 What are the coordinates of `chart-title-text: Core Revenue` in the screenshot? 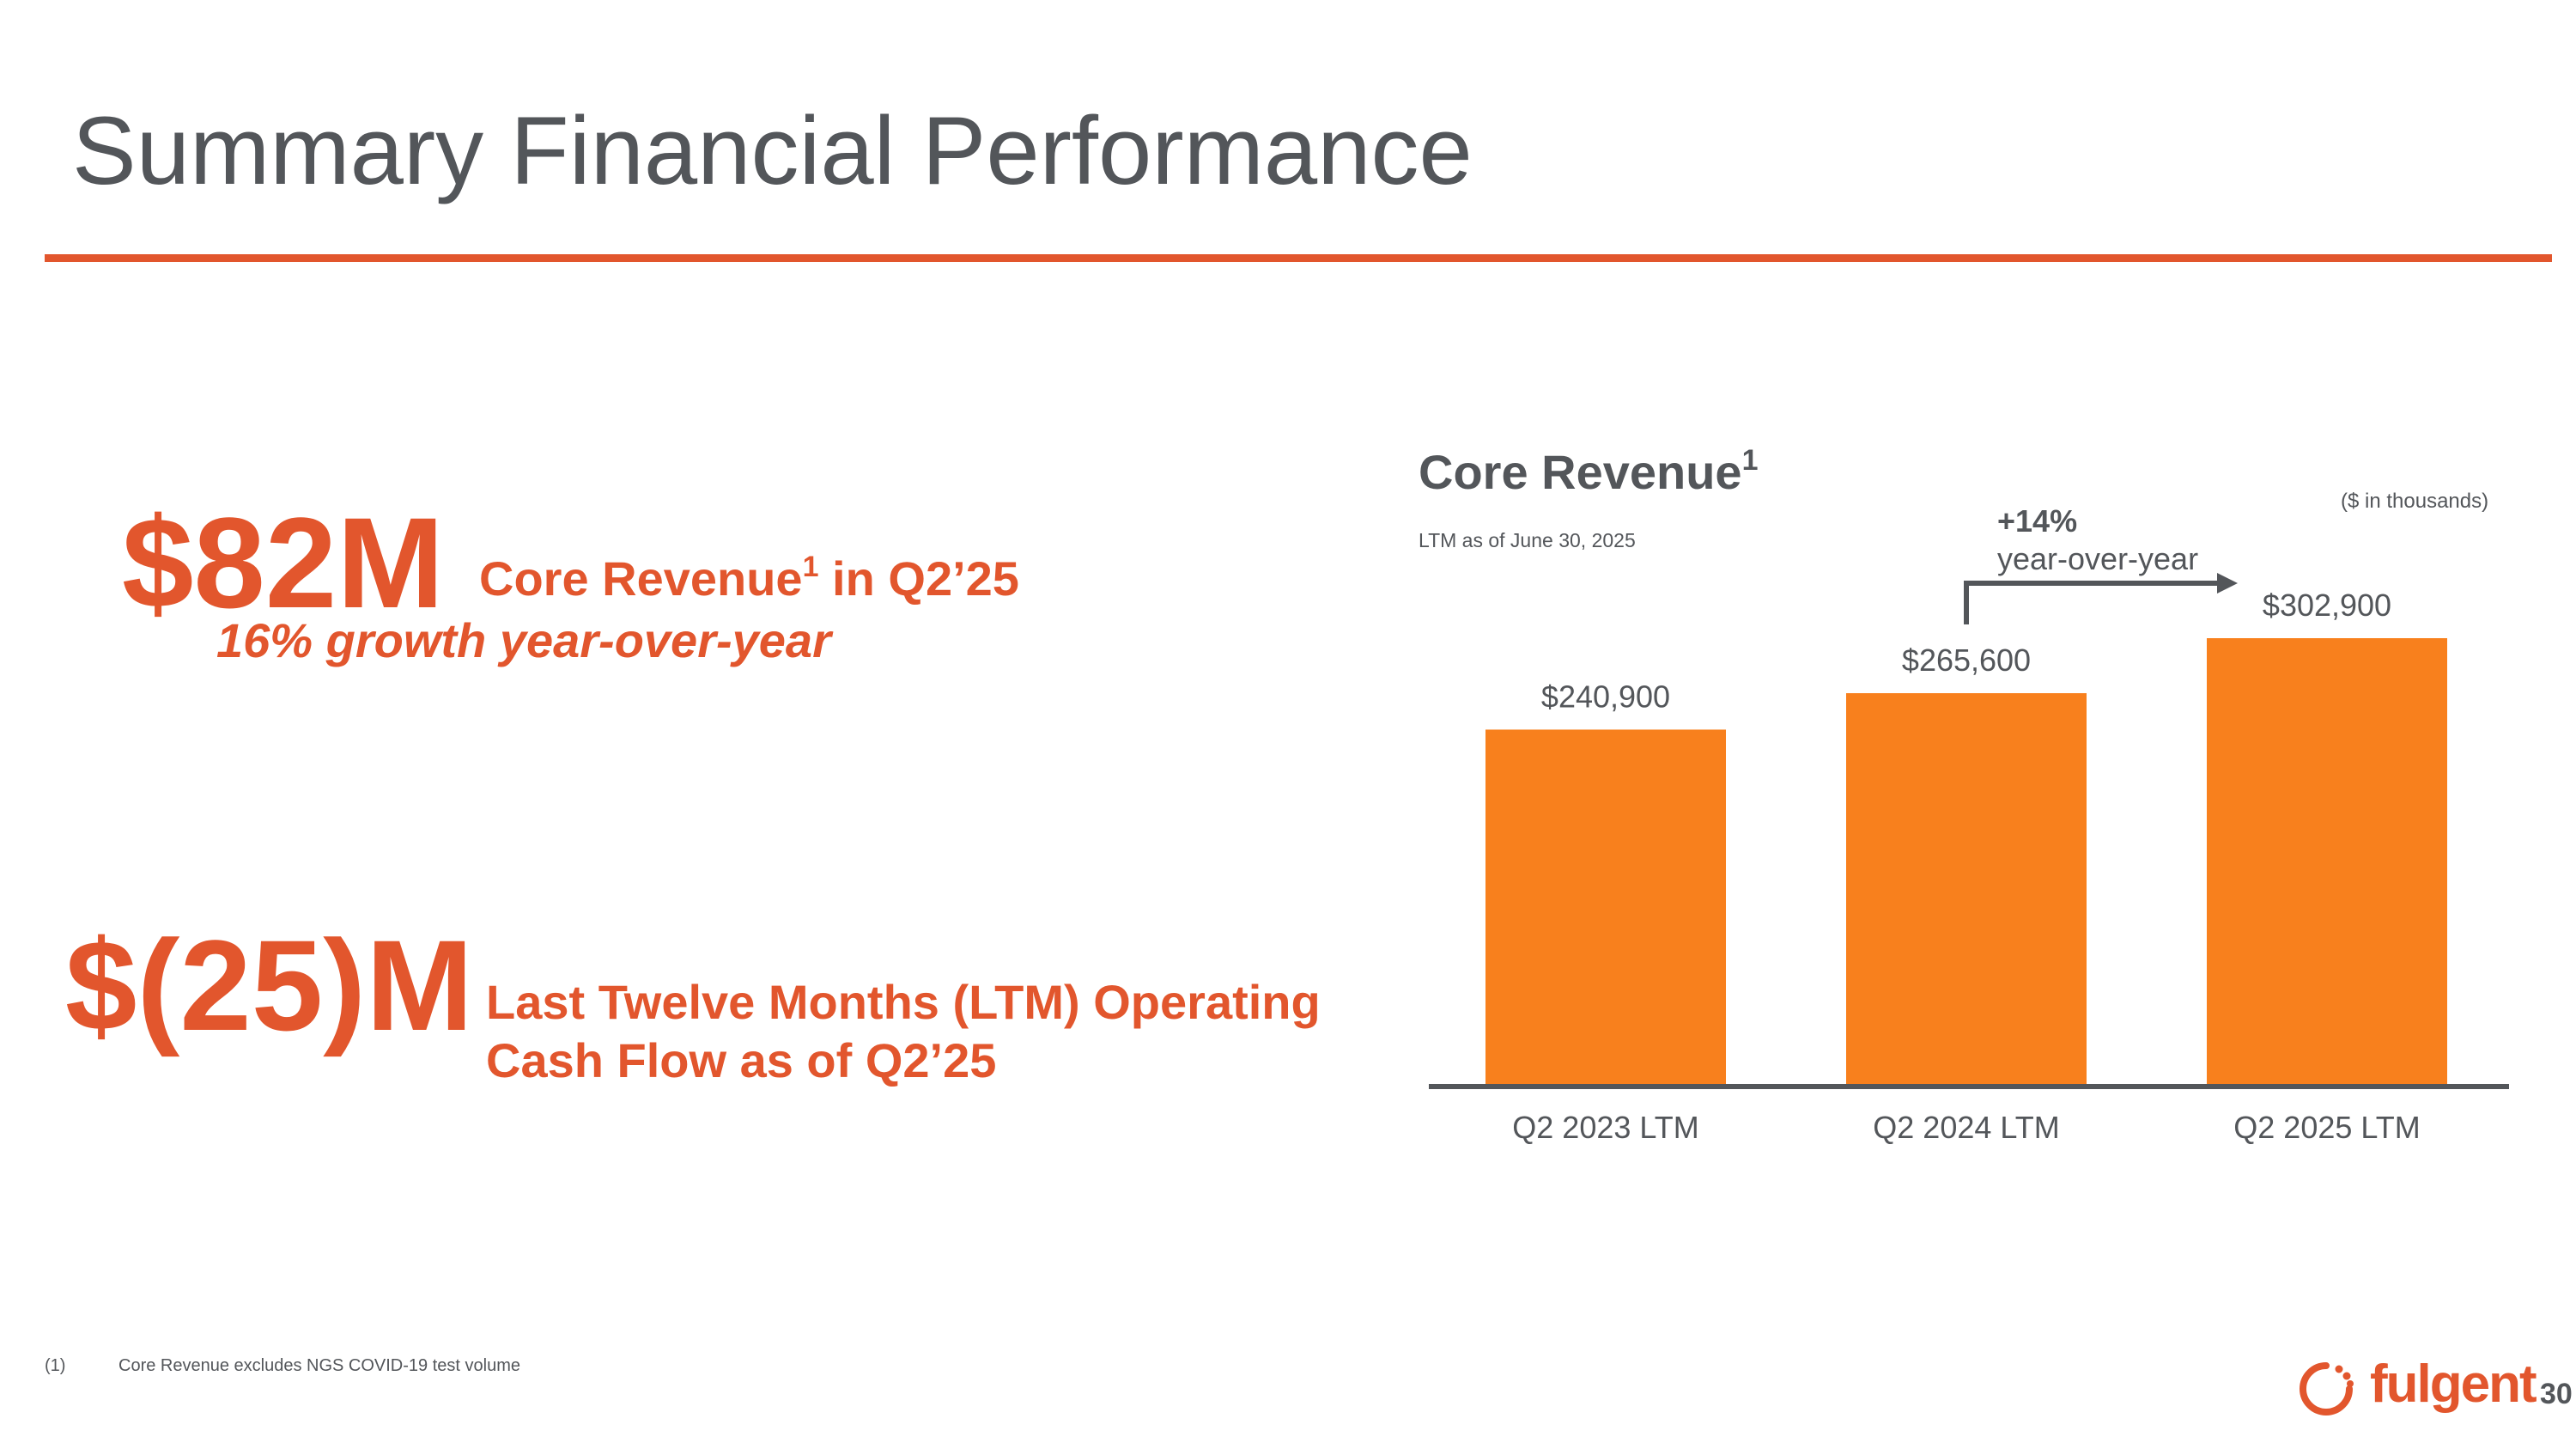 It's located at (1580, 472).